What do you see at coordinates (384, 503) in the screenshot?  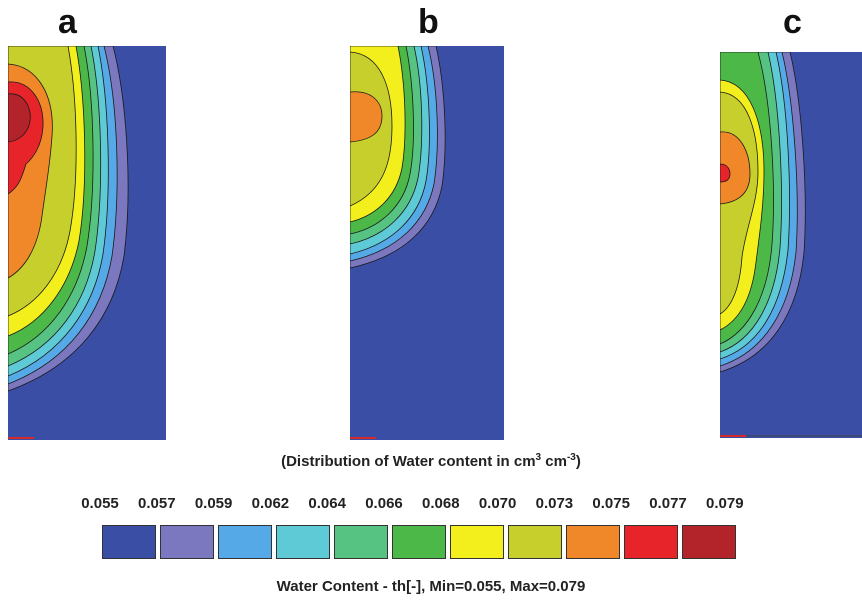 I see `colorbar-tick-label: 0.066` at bounding box center [384, 503].